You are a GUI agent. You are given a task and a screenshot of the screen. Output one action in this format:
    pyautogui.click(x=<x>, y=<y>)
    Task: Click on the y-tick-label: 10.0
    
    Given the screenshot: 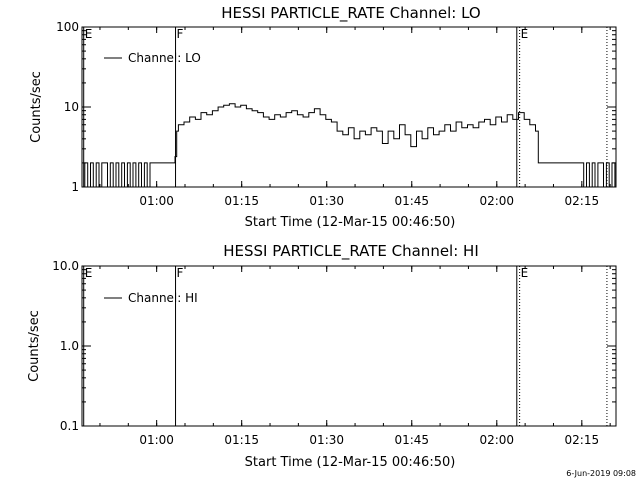 What is the action you would take?
    pyautogui.click(x=65, y=266)
    